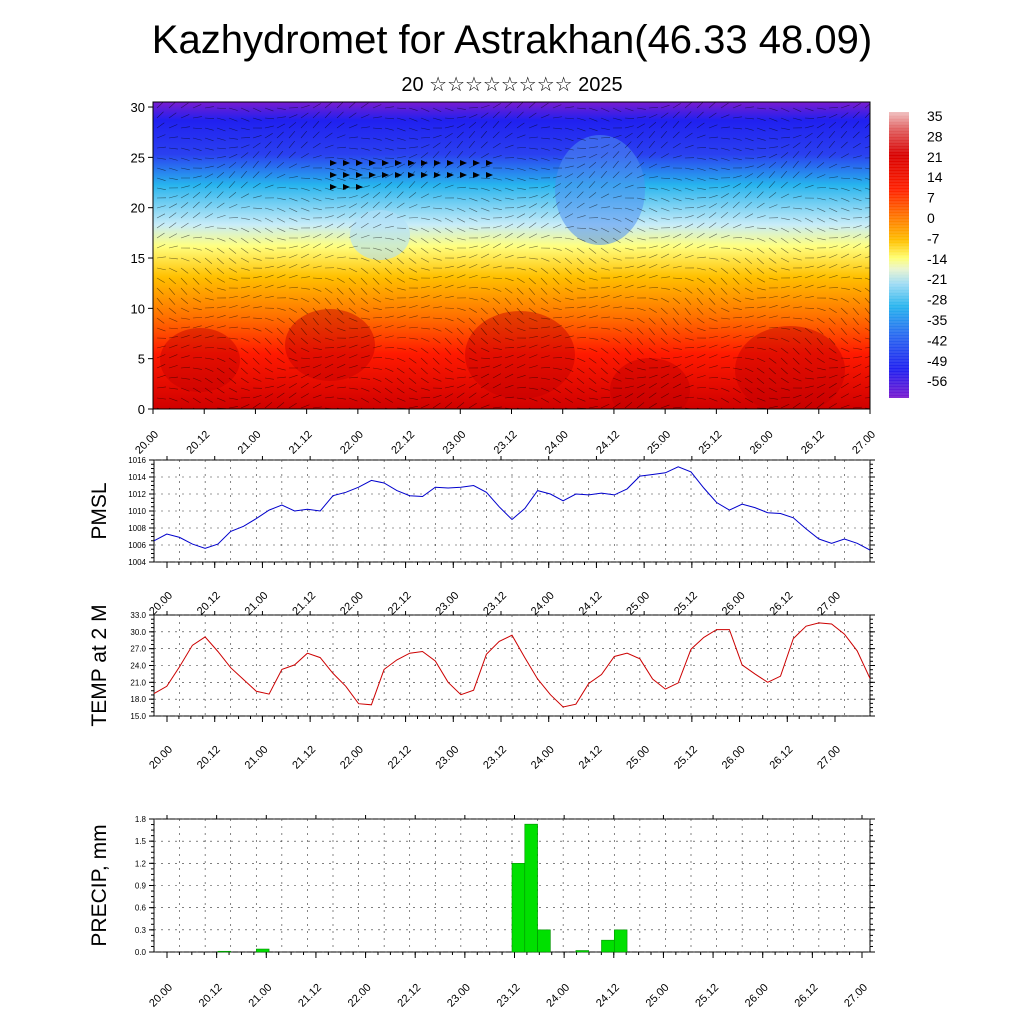 This screenshot has height=1024, width=1024. I want to click on chart-title: Kazhydromet for Astrakhan(46.33 48.09), so click(512, 40).